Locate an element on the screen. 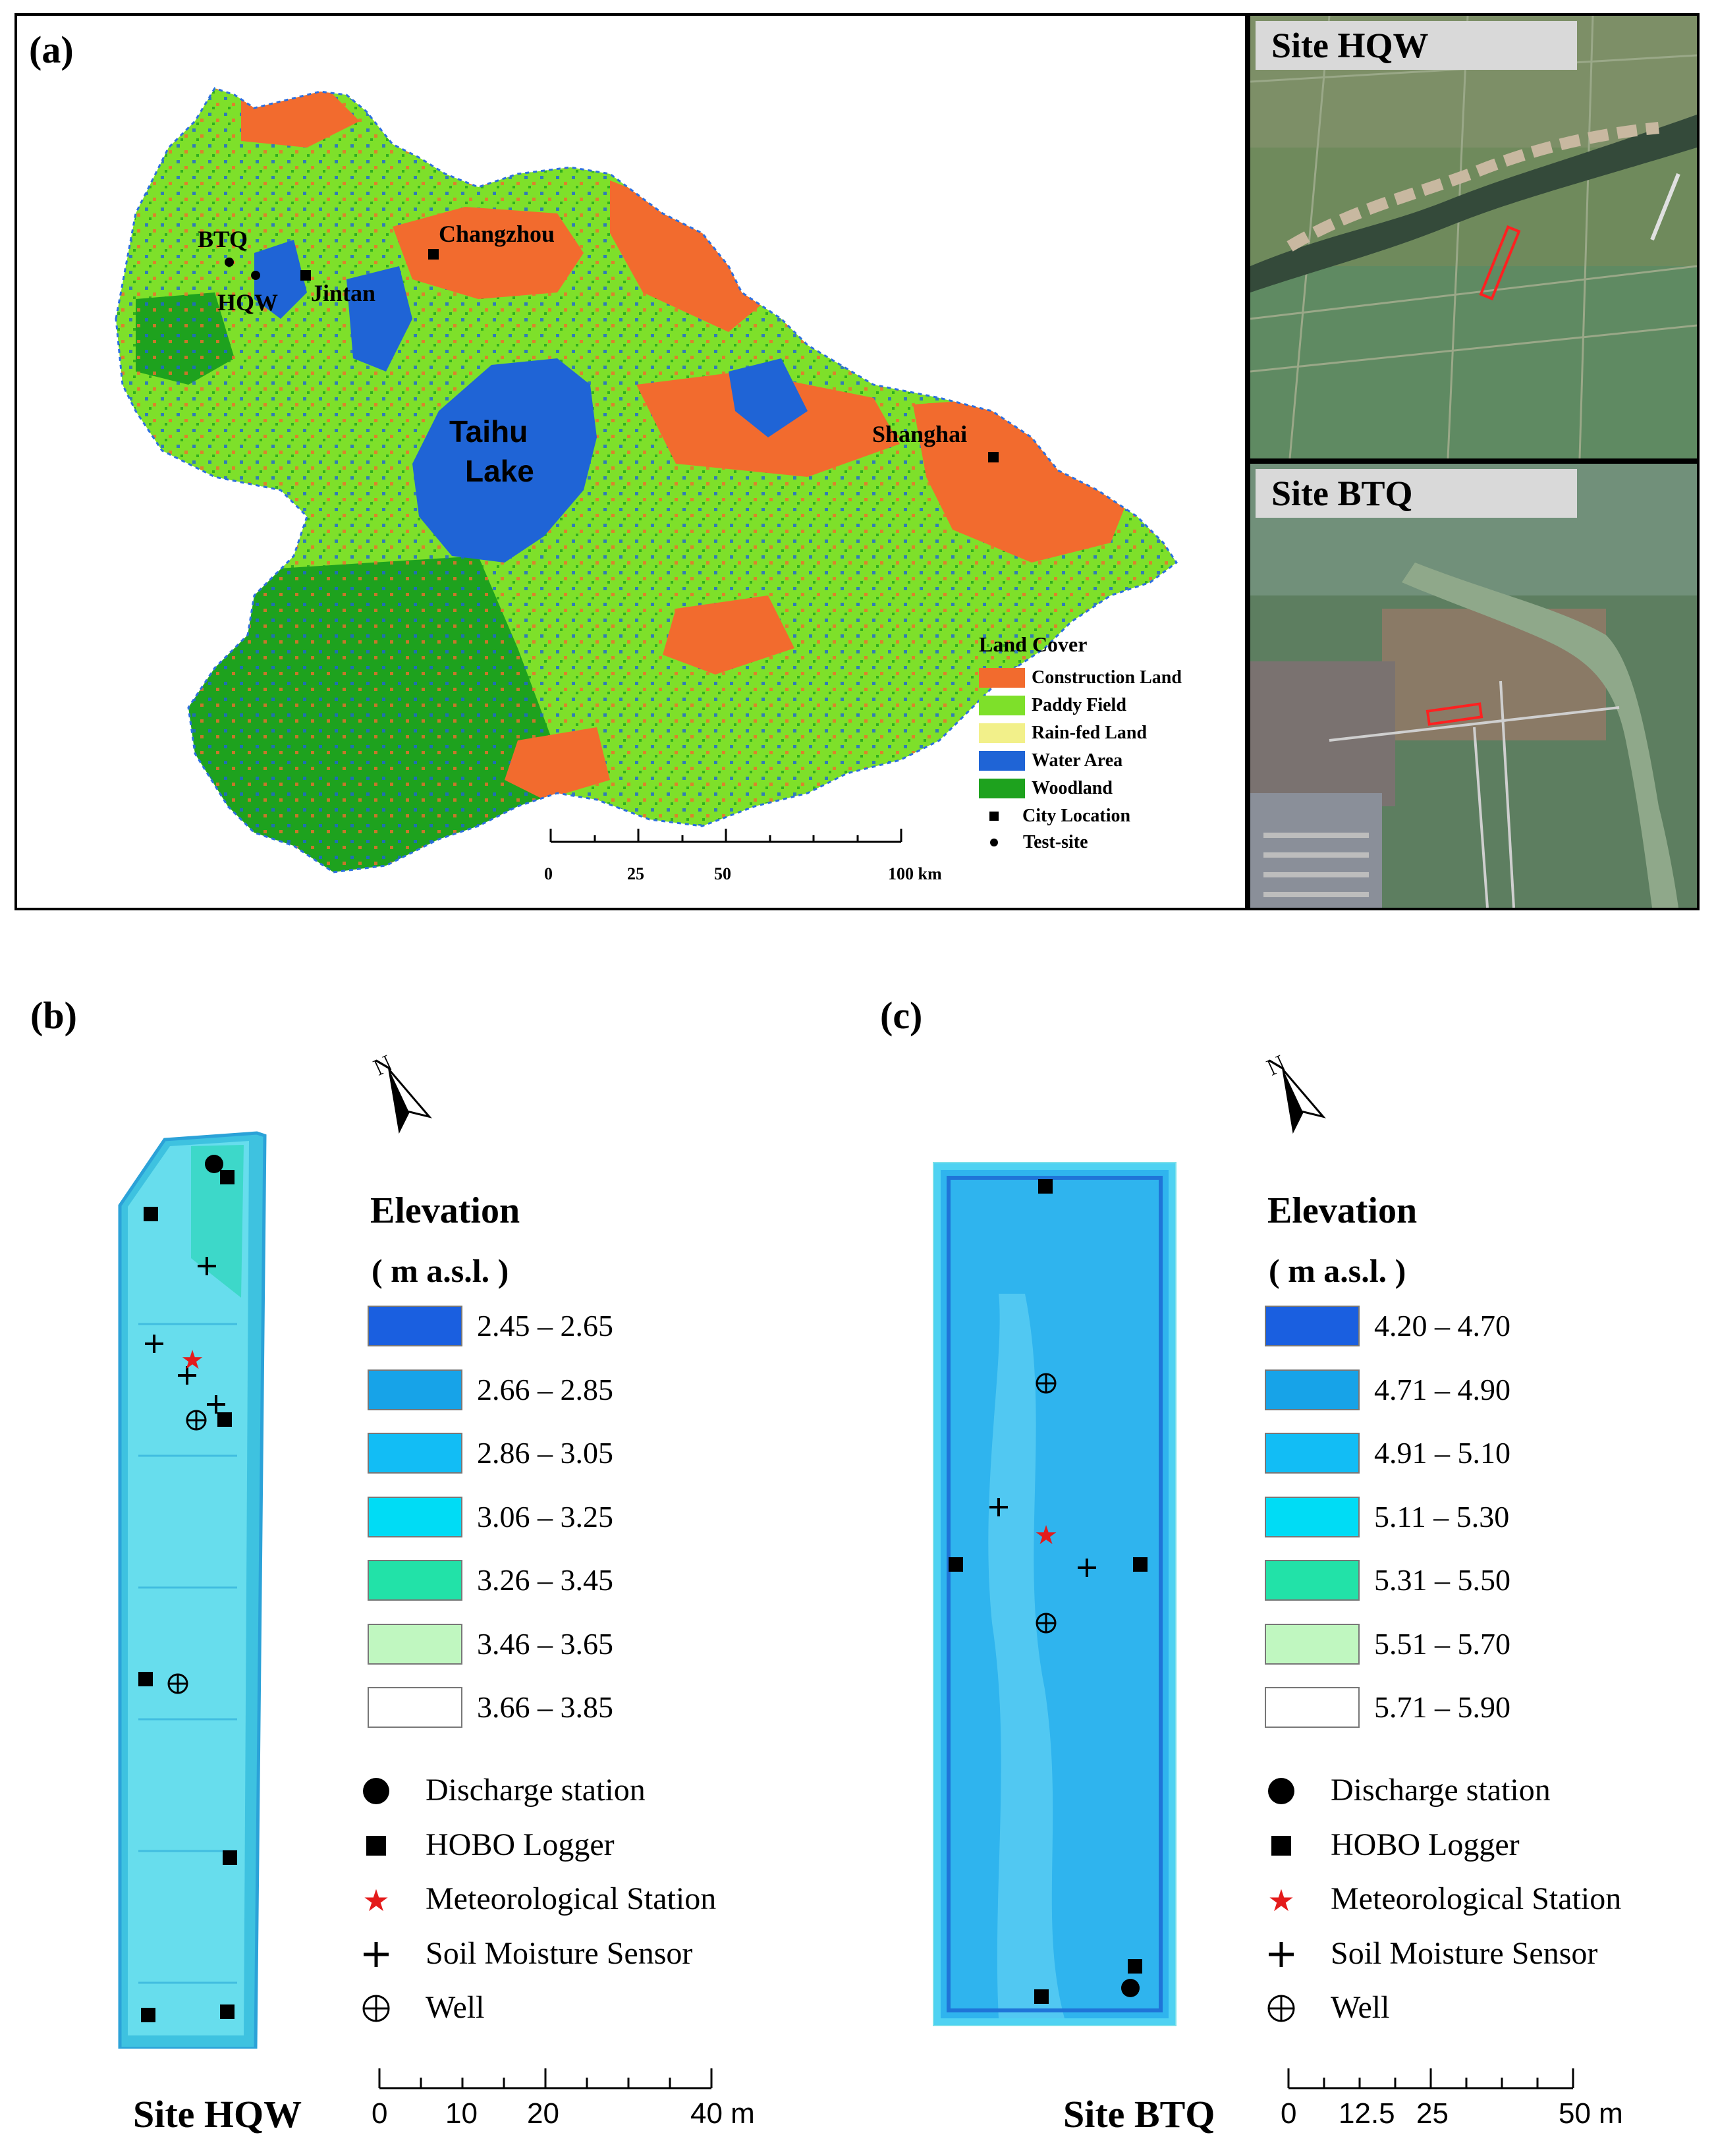  site-name-b: Site HQW is located at coordinates (217, 2114).